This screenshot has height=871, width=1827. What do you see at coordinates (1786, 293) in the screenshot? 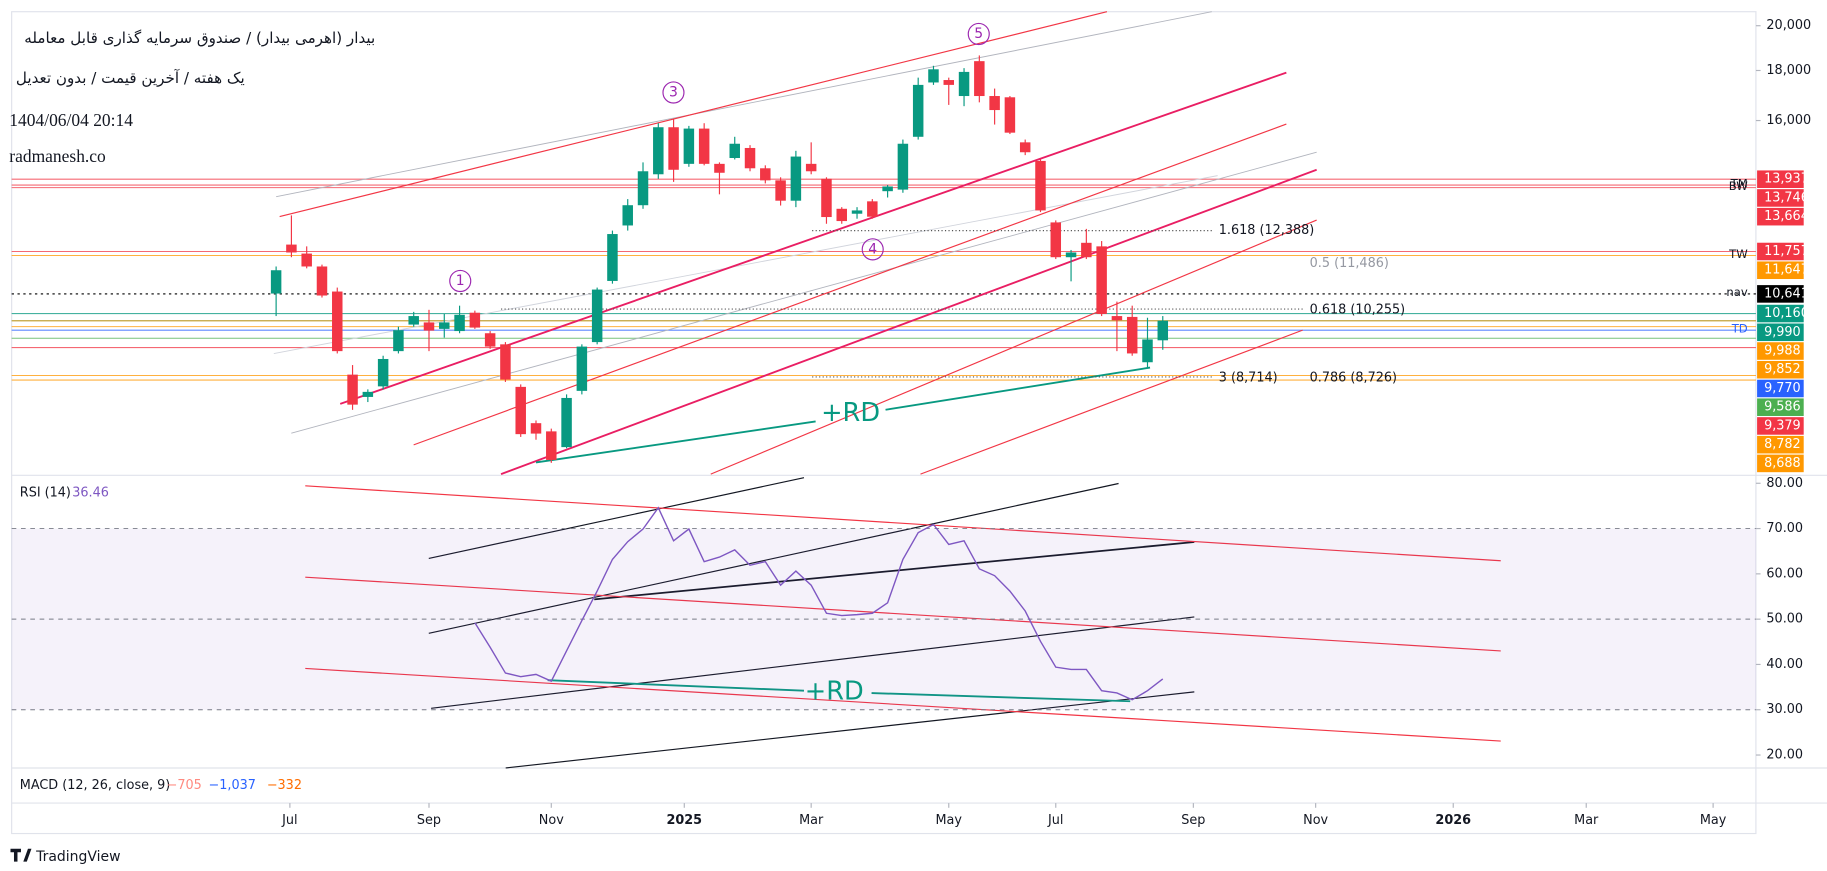
I see `price-label: 10,641` at bounding box center [1786, 293].